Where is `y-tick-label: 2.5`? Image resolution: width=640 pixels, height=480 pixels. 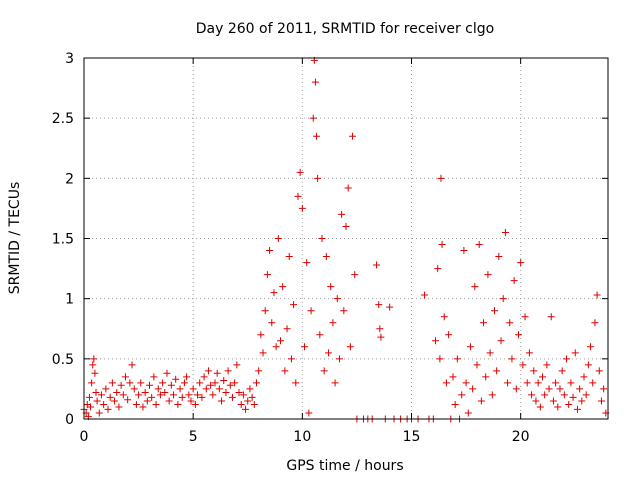
y-tick-label: 2.5 is located at coordinates (63, 119).